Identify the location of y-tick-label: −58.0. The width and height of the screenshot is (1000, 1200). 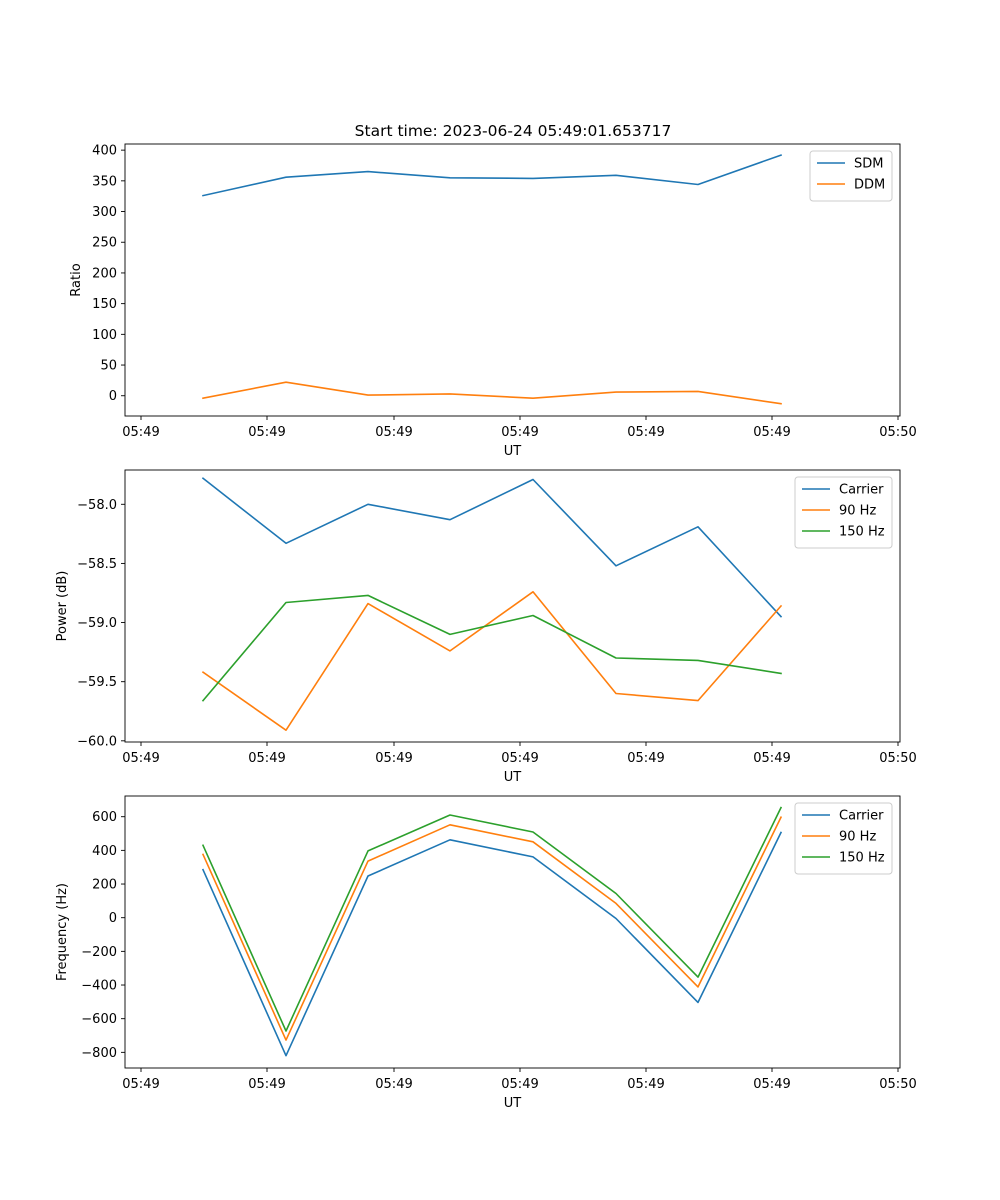
(97, 505).